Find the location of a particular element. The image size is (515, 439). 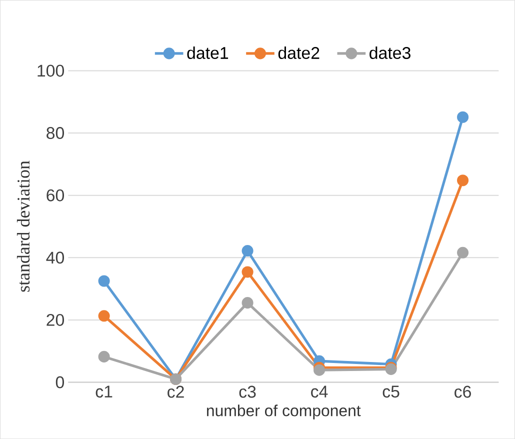

y-tick-label: 20 is located at coordinates (55, 320).